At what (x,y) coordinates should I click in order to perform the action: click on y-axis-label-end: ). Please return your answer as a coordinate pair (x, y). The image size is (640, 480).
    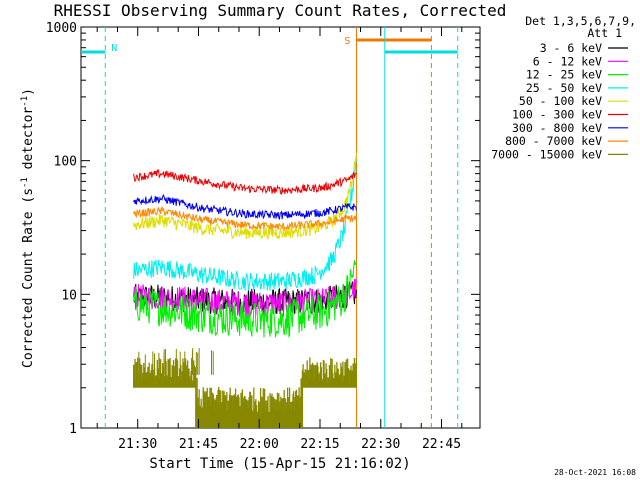
    Looking at the image, I should click on (28, 92).